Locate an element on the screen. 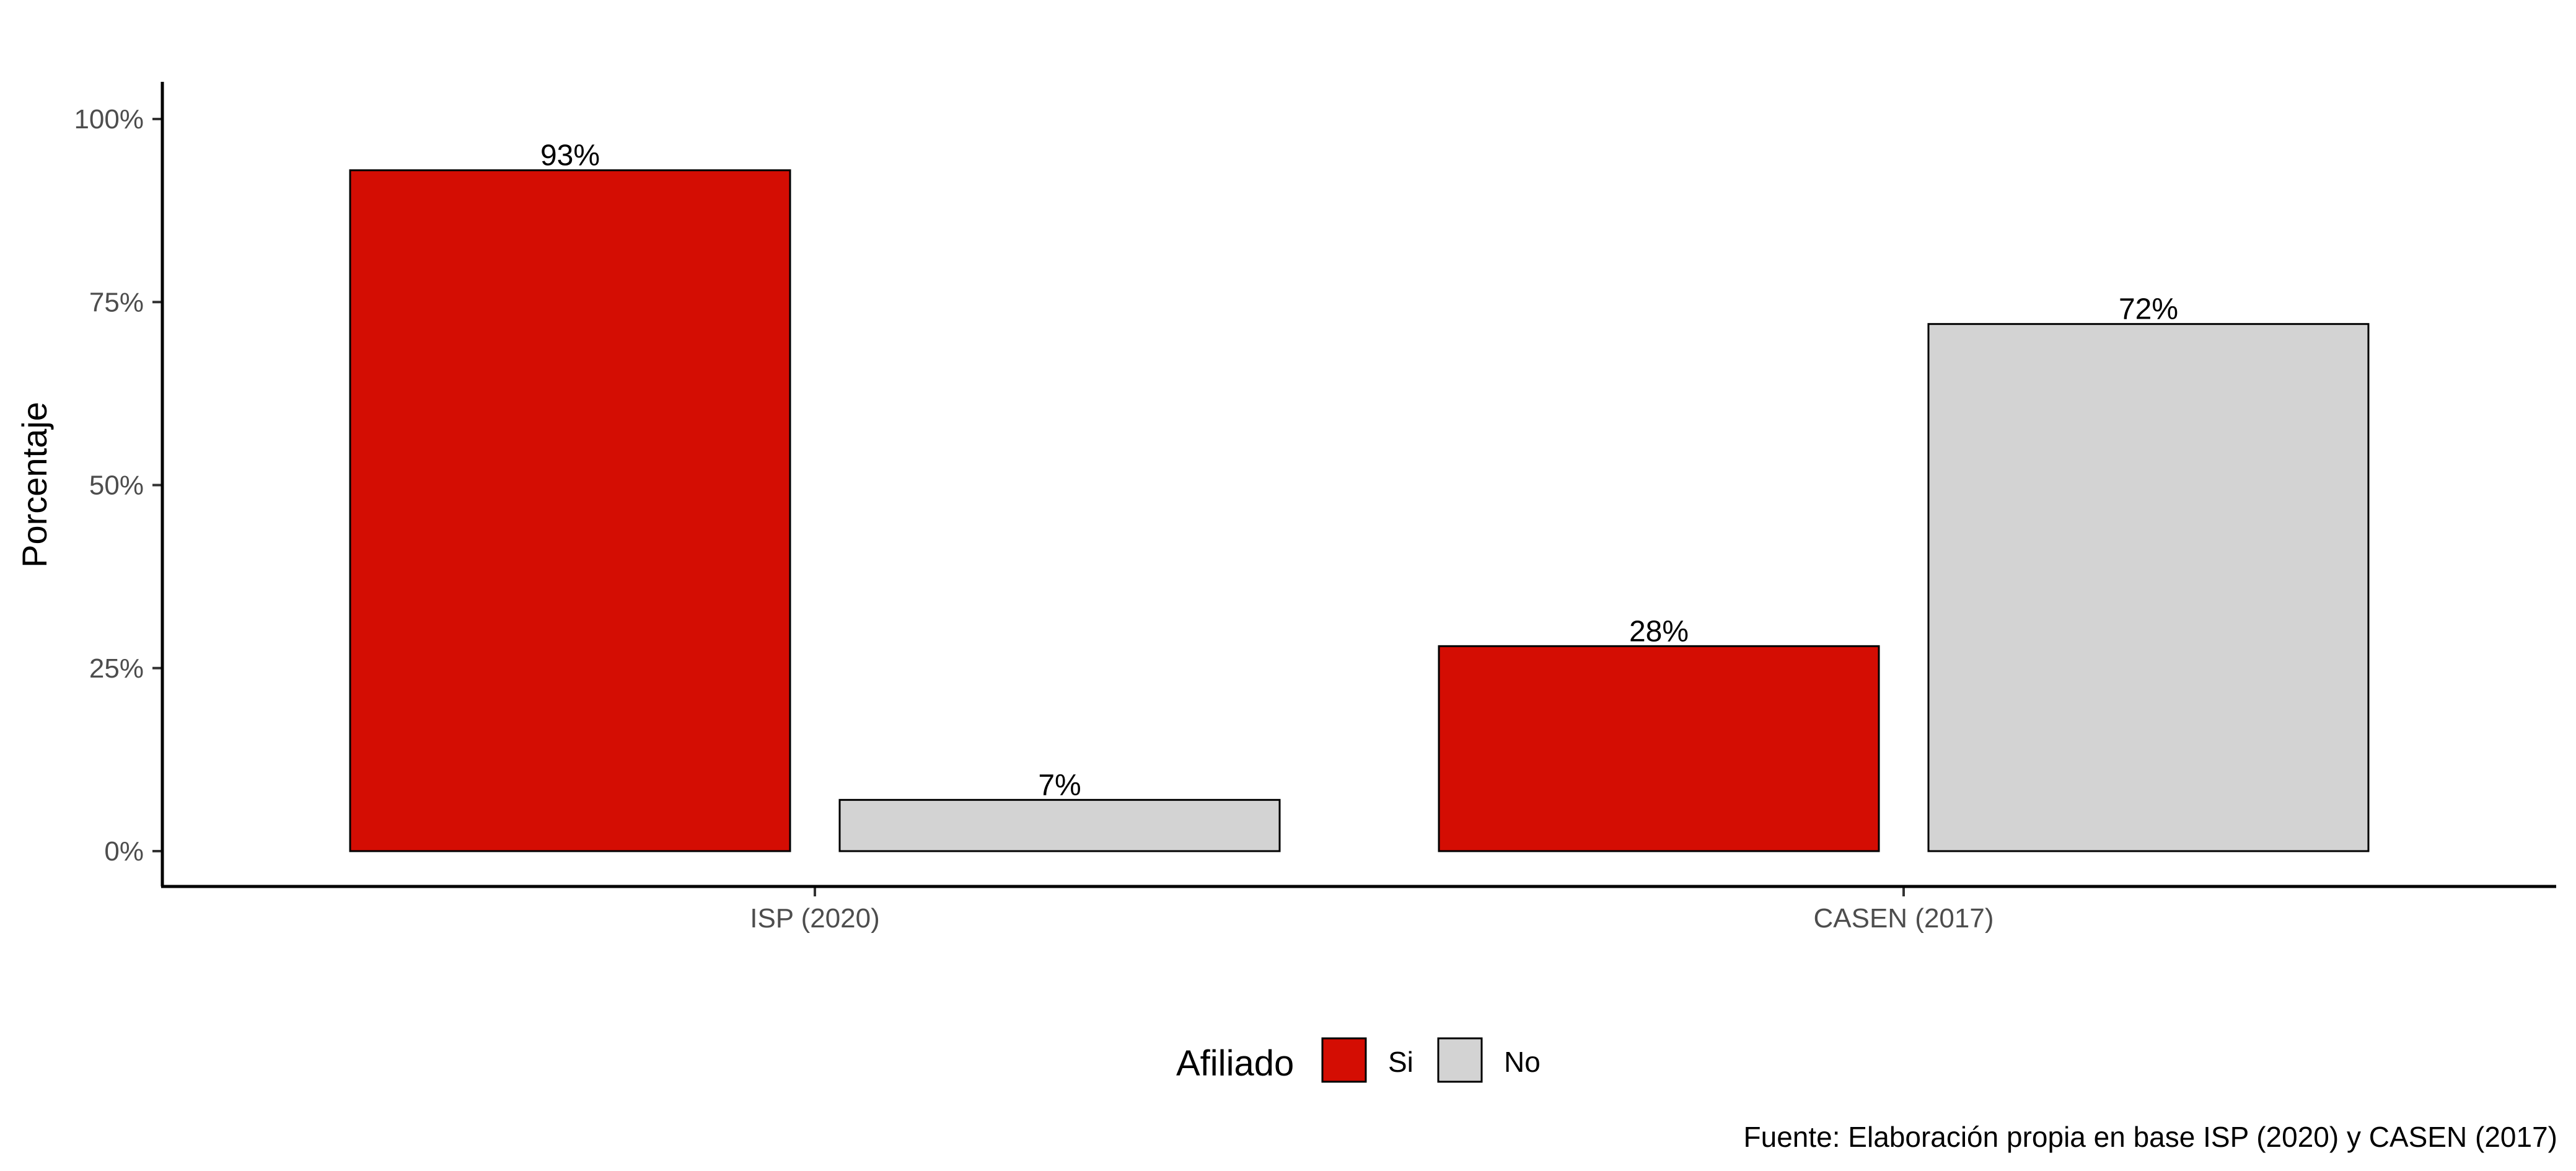  bar-value-label: 72% is located at coordinates (2148, 309).